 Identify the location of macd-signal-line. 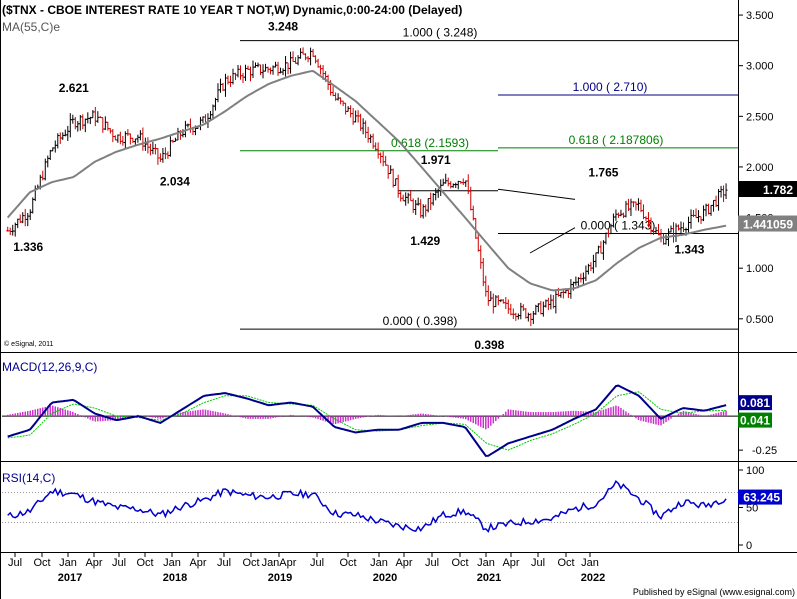
(367, 421).